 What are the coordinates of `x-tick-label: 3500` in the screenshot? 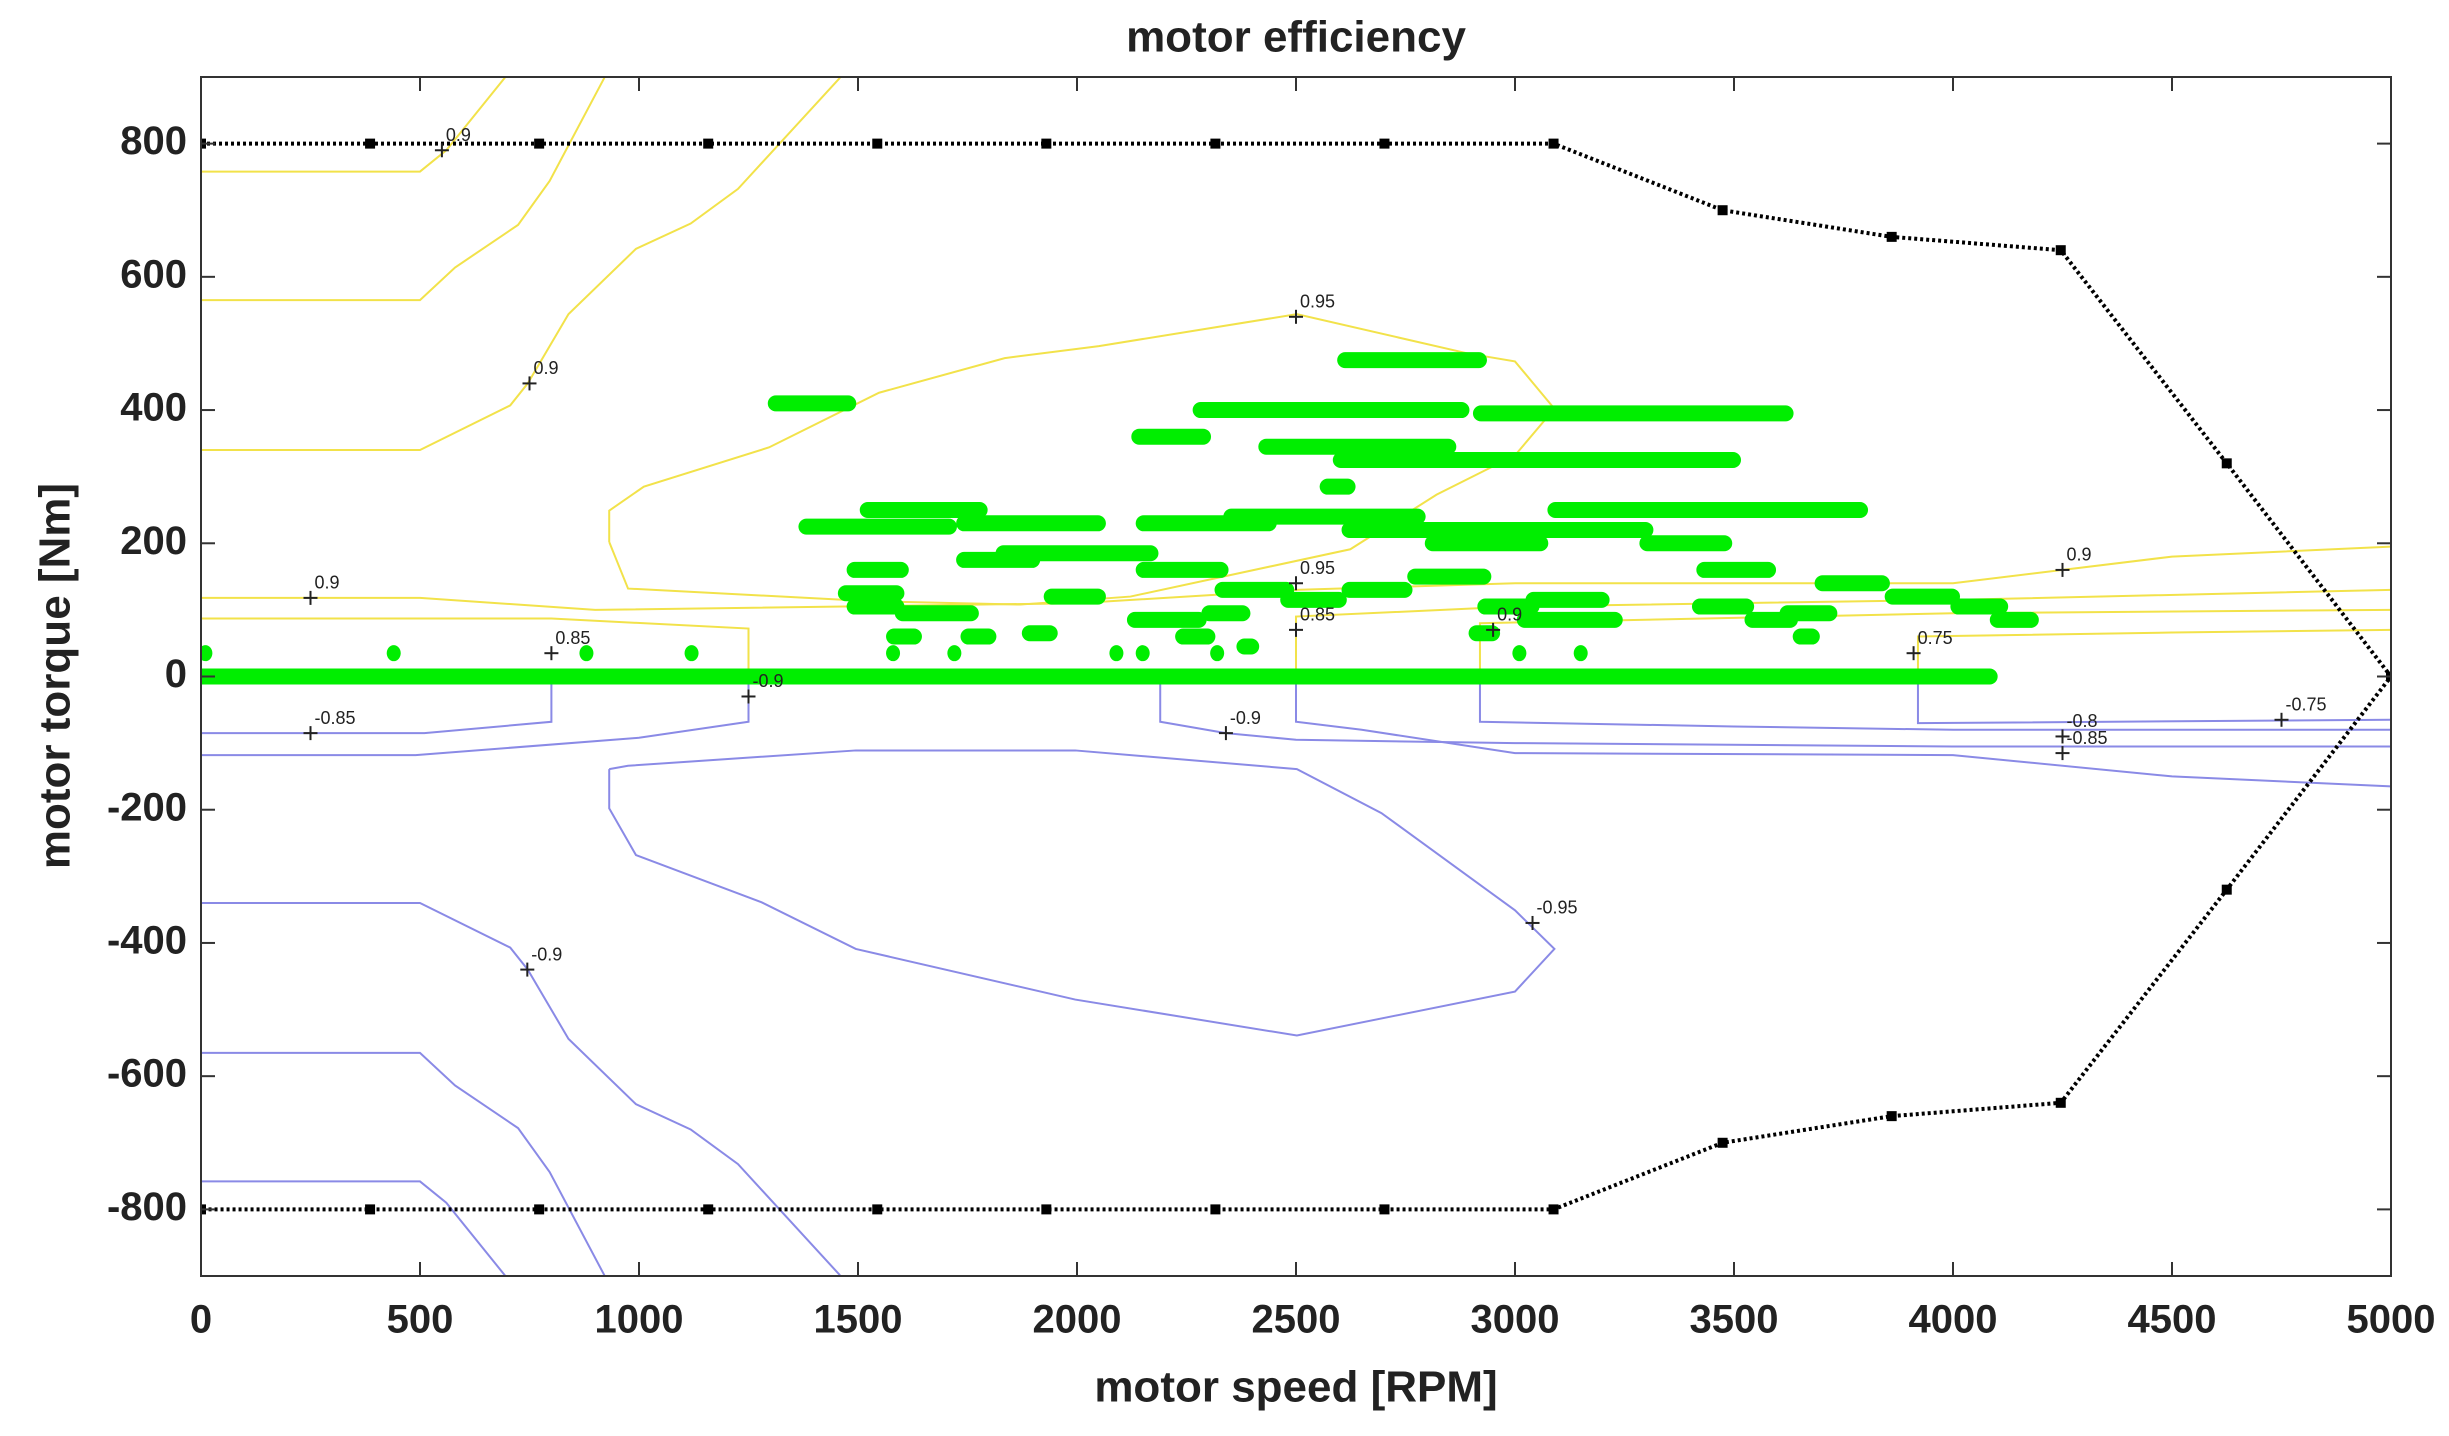 It's located at (1734, 1320).